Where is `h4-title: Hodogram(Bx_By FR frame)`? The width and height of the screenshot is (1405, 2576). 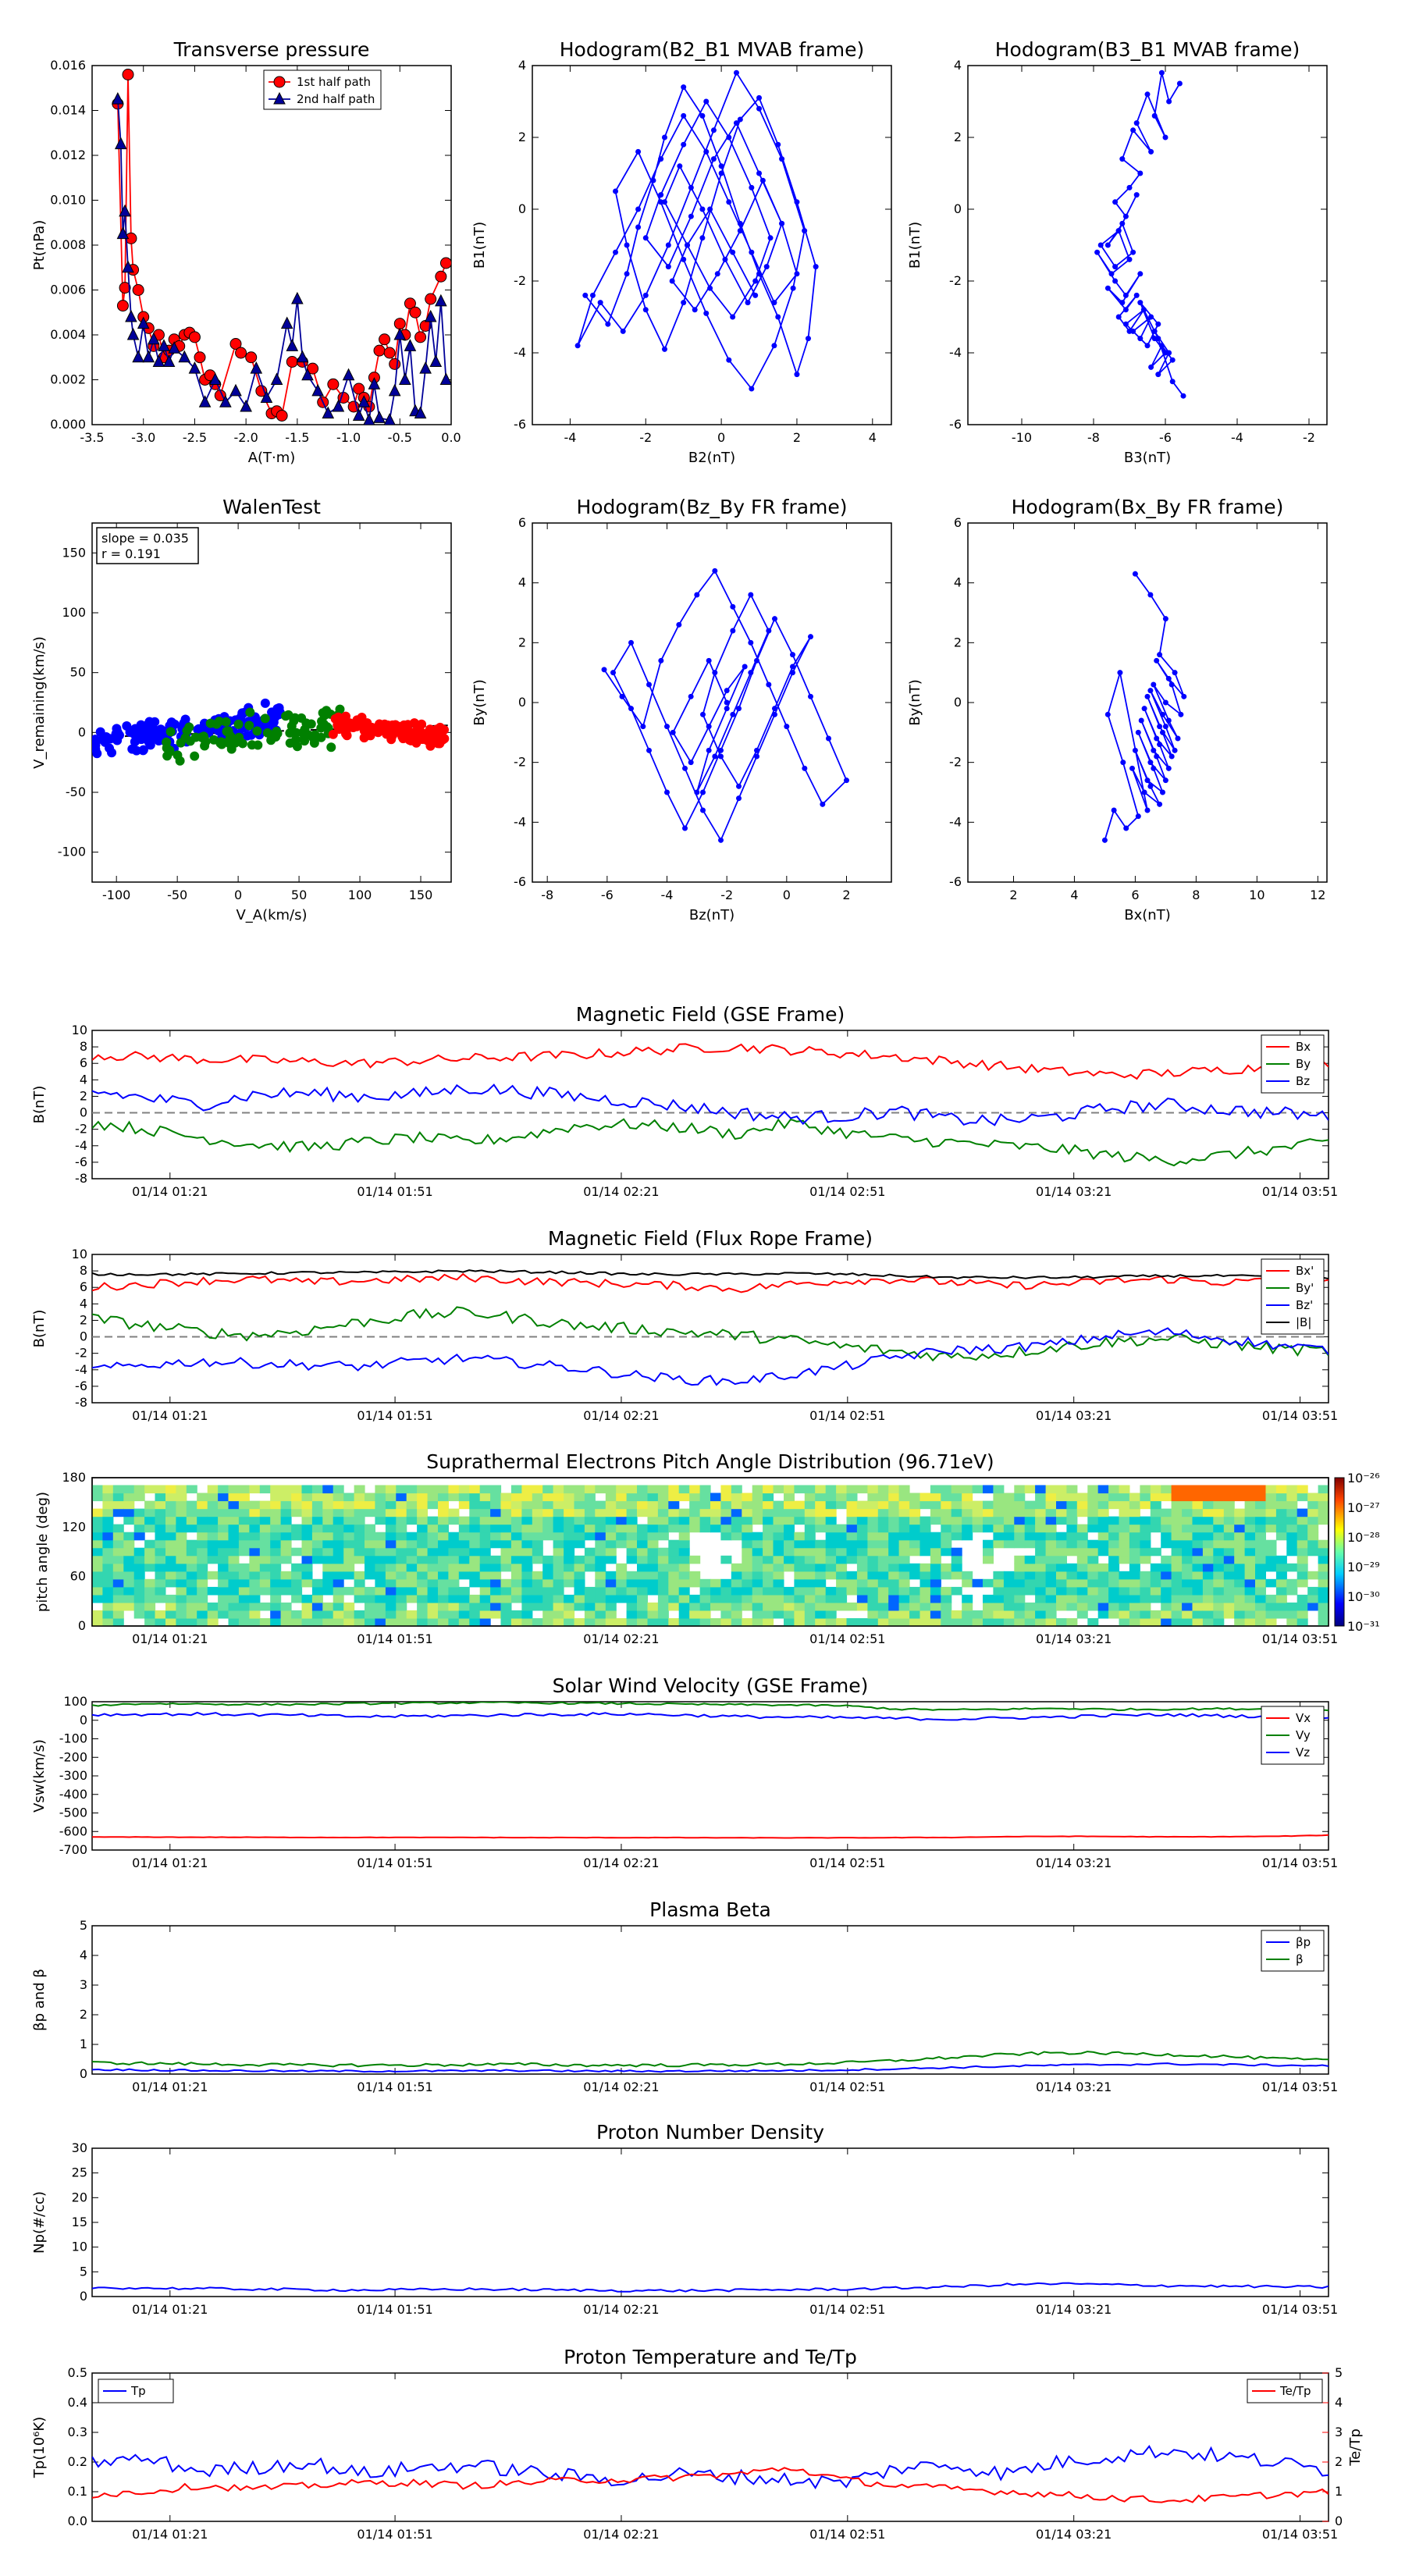
h4-title: Hodogram(Bx_By FR frame) is located at coordinates (1148, 507).